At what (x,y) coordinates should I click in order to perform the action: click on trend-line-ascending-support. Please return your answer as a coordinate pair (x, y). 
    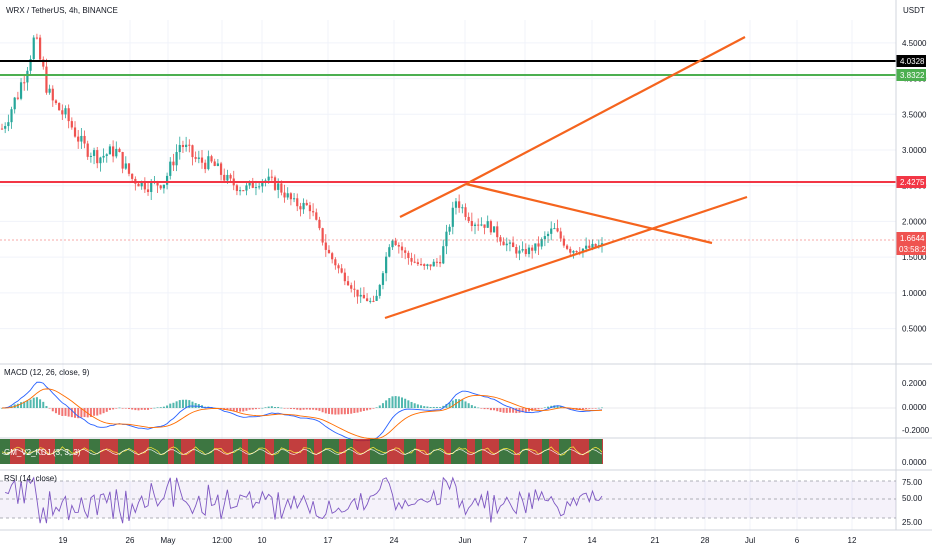
    Looking at the image, I should click on (566, 257).